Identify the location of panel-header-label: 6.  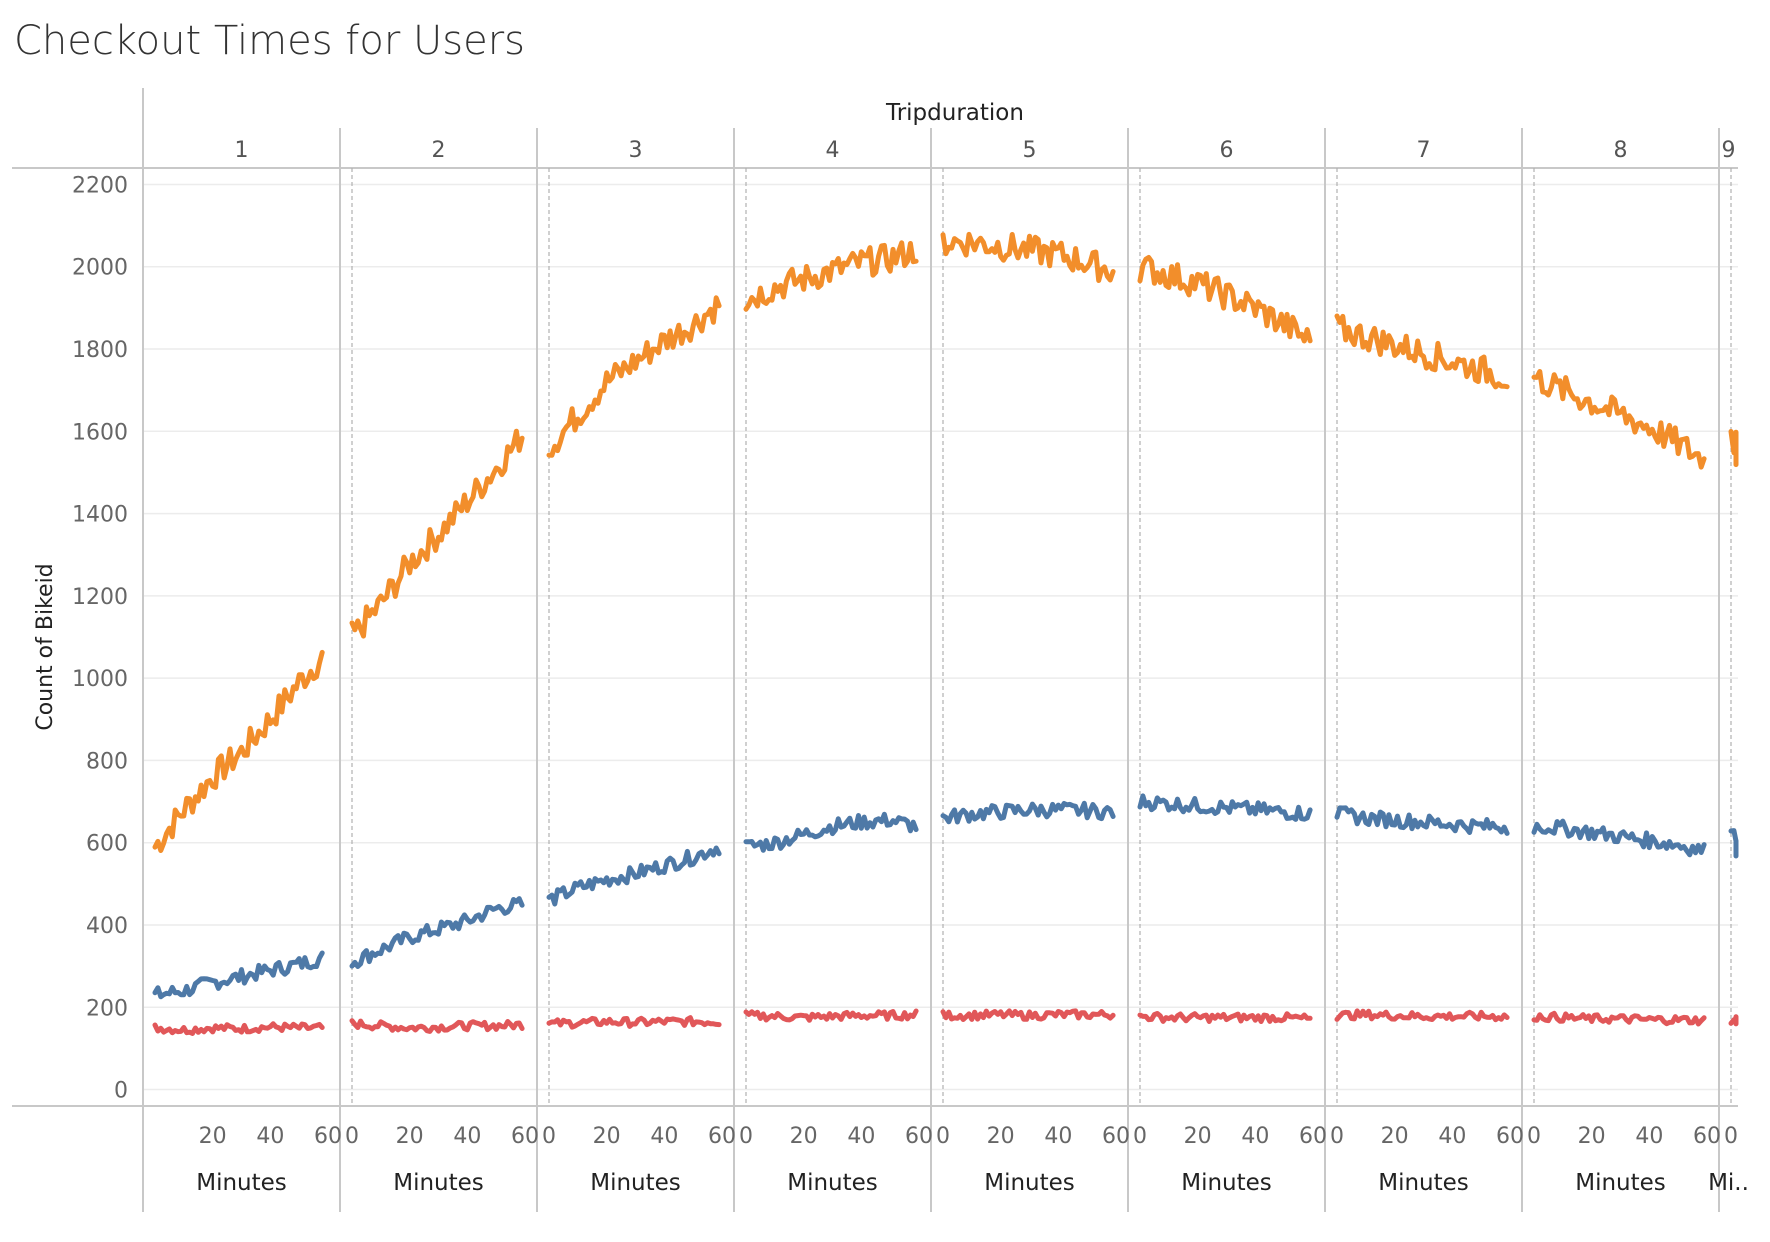
(1227, 150).